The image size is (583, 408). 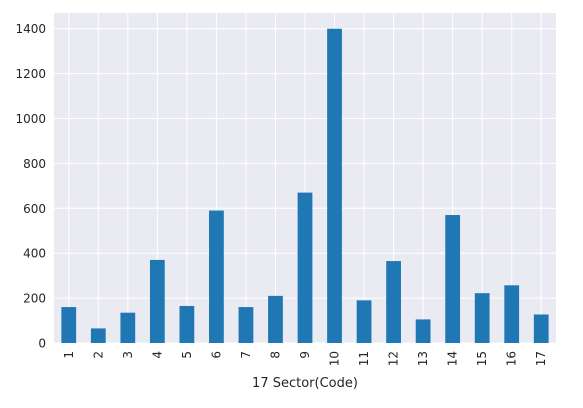 I want to click on x-tick-label: 11, so click(x=364, y=358).